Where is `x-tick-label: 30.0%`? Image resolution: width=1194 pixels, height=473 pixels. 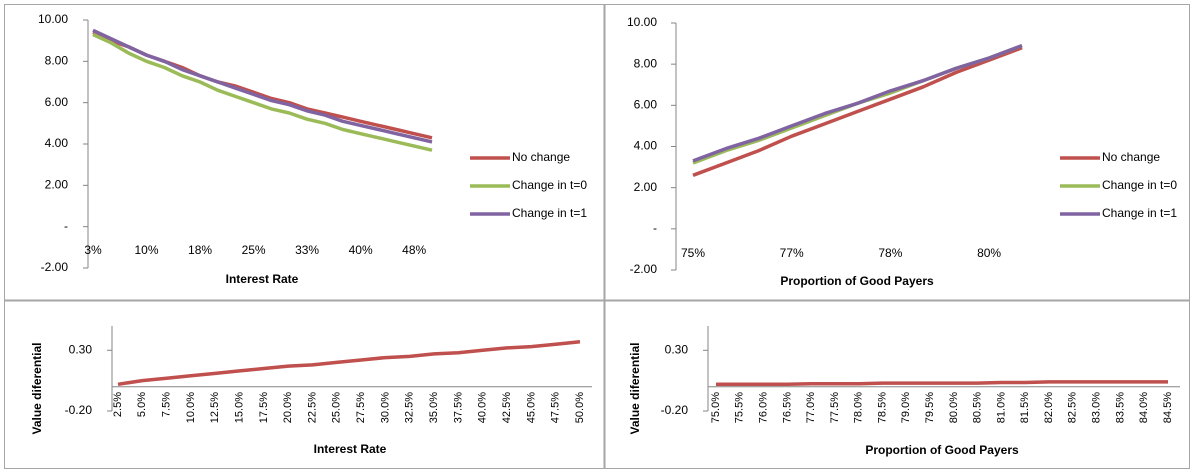 x-tick-label: 30.0% is located at coordinates (385, 407).